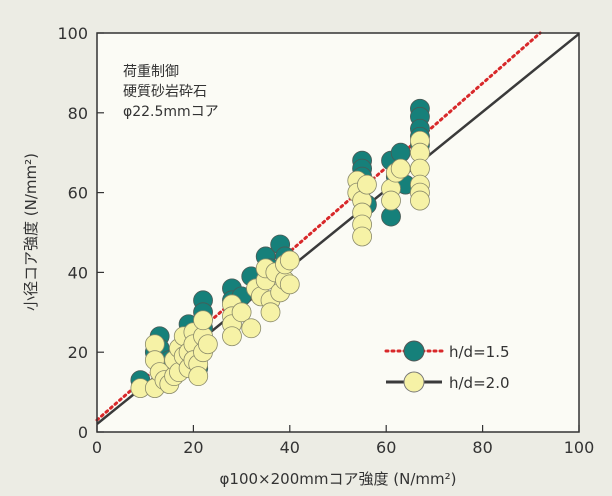  I want to click on y-tick-label: 20, so click(78, 352).